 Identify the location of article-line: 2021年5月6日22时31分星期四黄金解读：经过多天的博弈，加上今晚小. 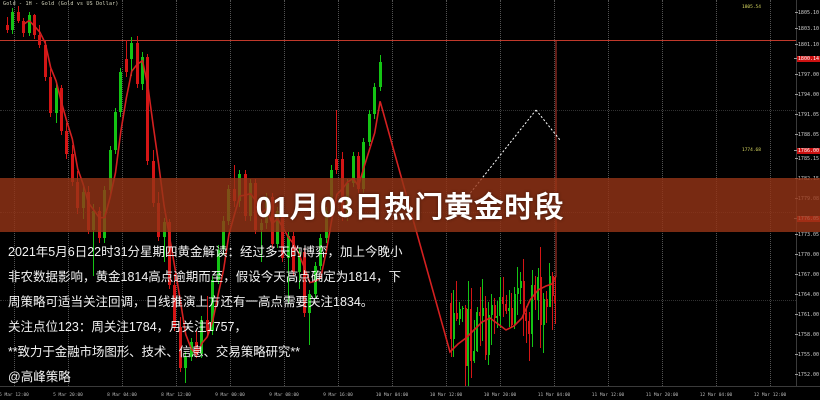
(205, 252).